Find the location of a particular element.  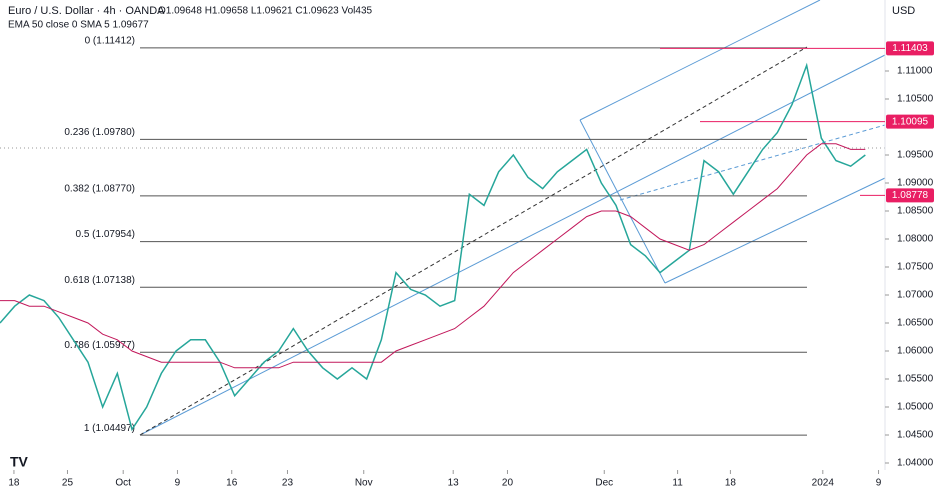

symbol-title: Euro / U.S. Dollar · 4h · OANDA is located at coordinates (86, 11).